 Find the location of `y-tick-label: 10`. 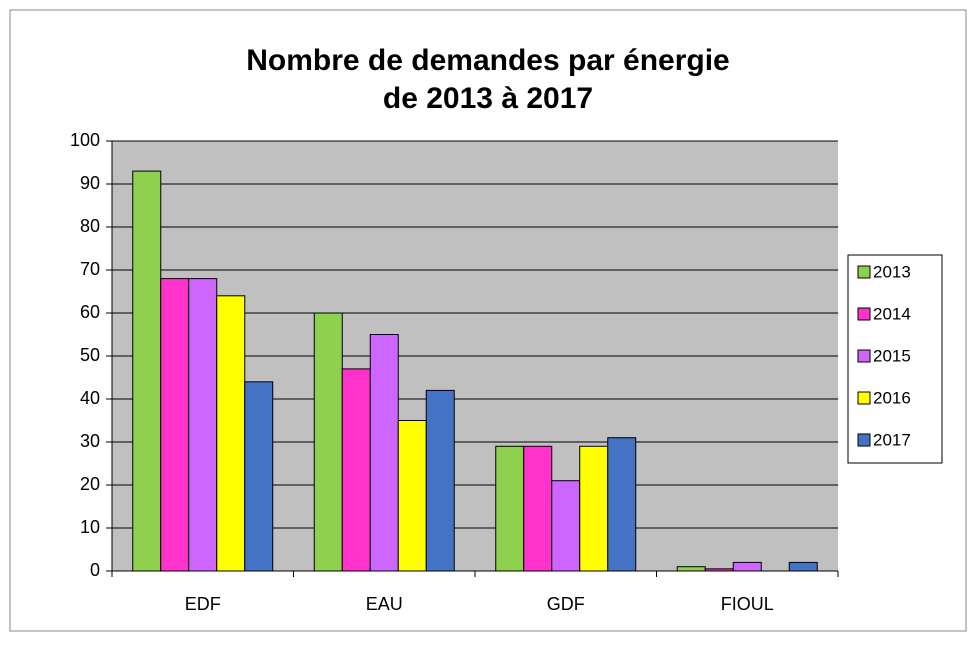

y-tick-label: 10 is located at coordinates (90, 527).